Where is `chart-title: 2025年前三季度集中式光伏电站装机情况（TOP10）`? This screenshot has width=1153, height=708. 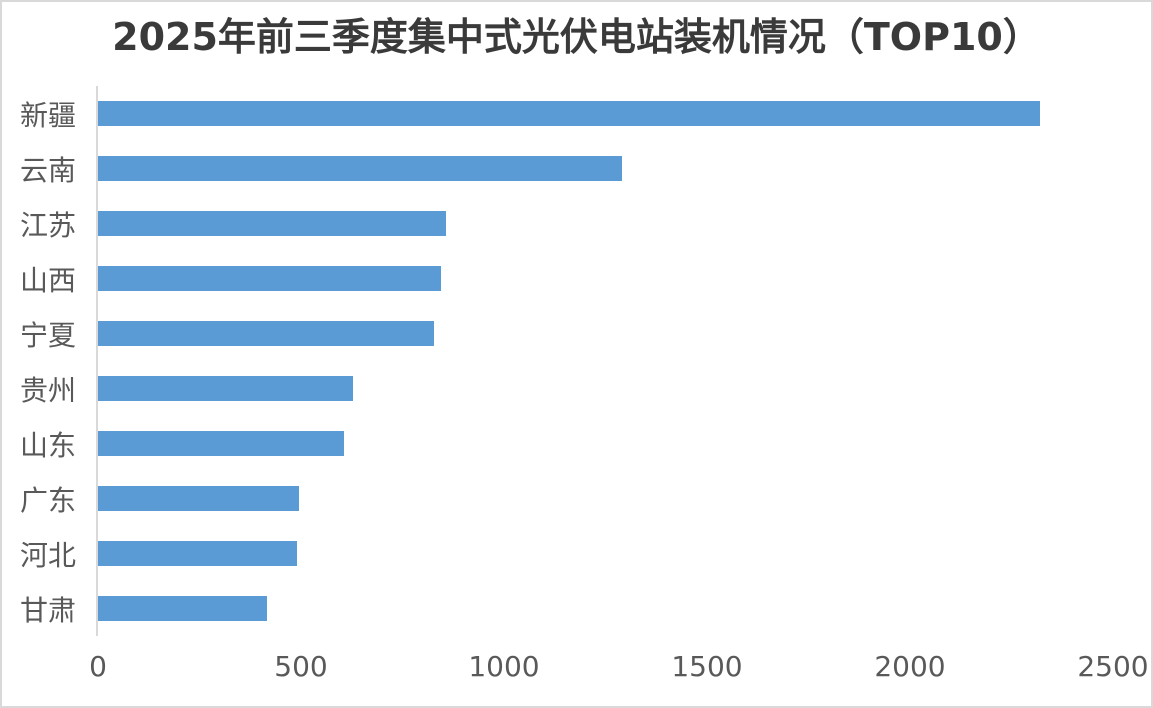 chart-title: 2025年前三季度集中式光伏电站装机情况（TOP10） is located at coordinates (576, 37).